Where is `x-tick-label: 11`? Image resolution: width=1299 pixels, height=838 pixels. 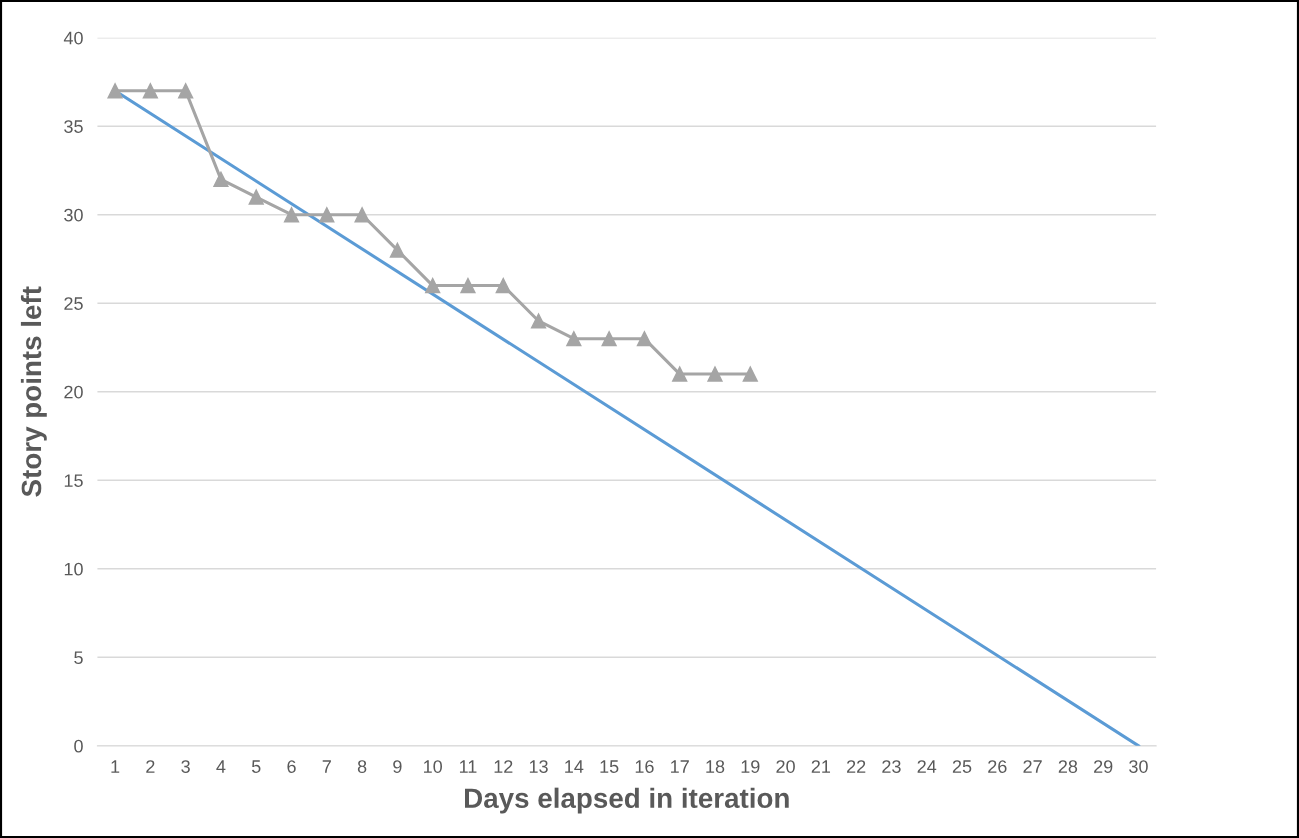 x-tick-label: 11 is located at coordinates (468, 766).